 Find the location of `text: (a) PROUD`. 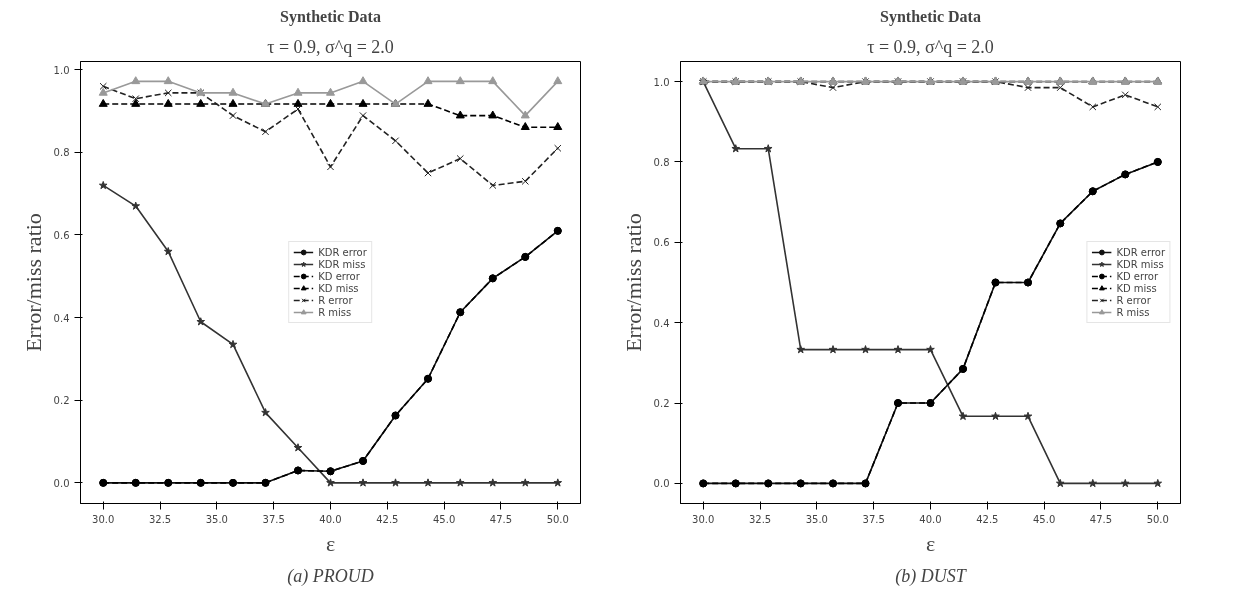

text: (a) PROUD is located at coordinates (330, 576).